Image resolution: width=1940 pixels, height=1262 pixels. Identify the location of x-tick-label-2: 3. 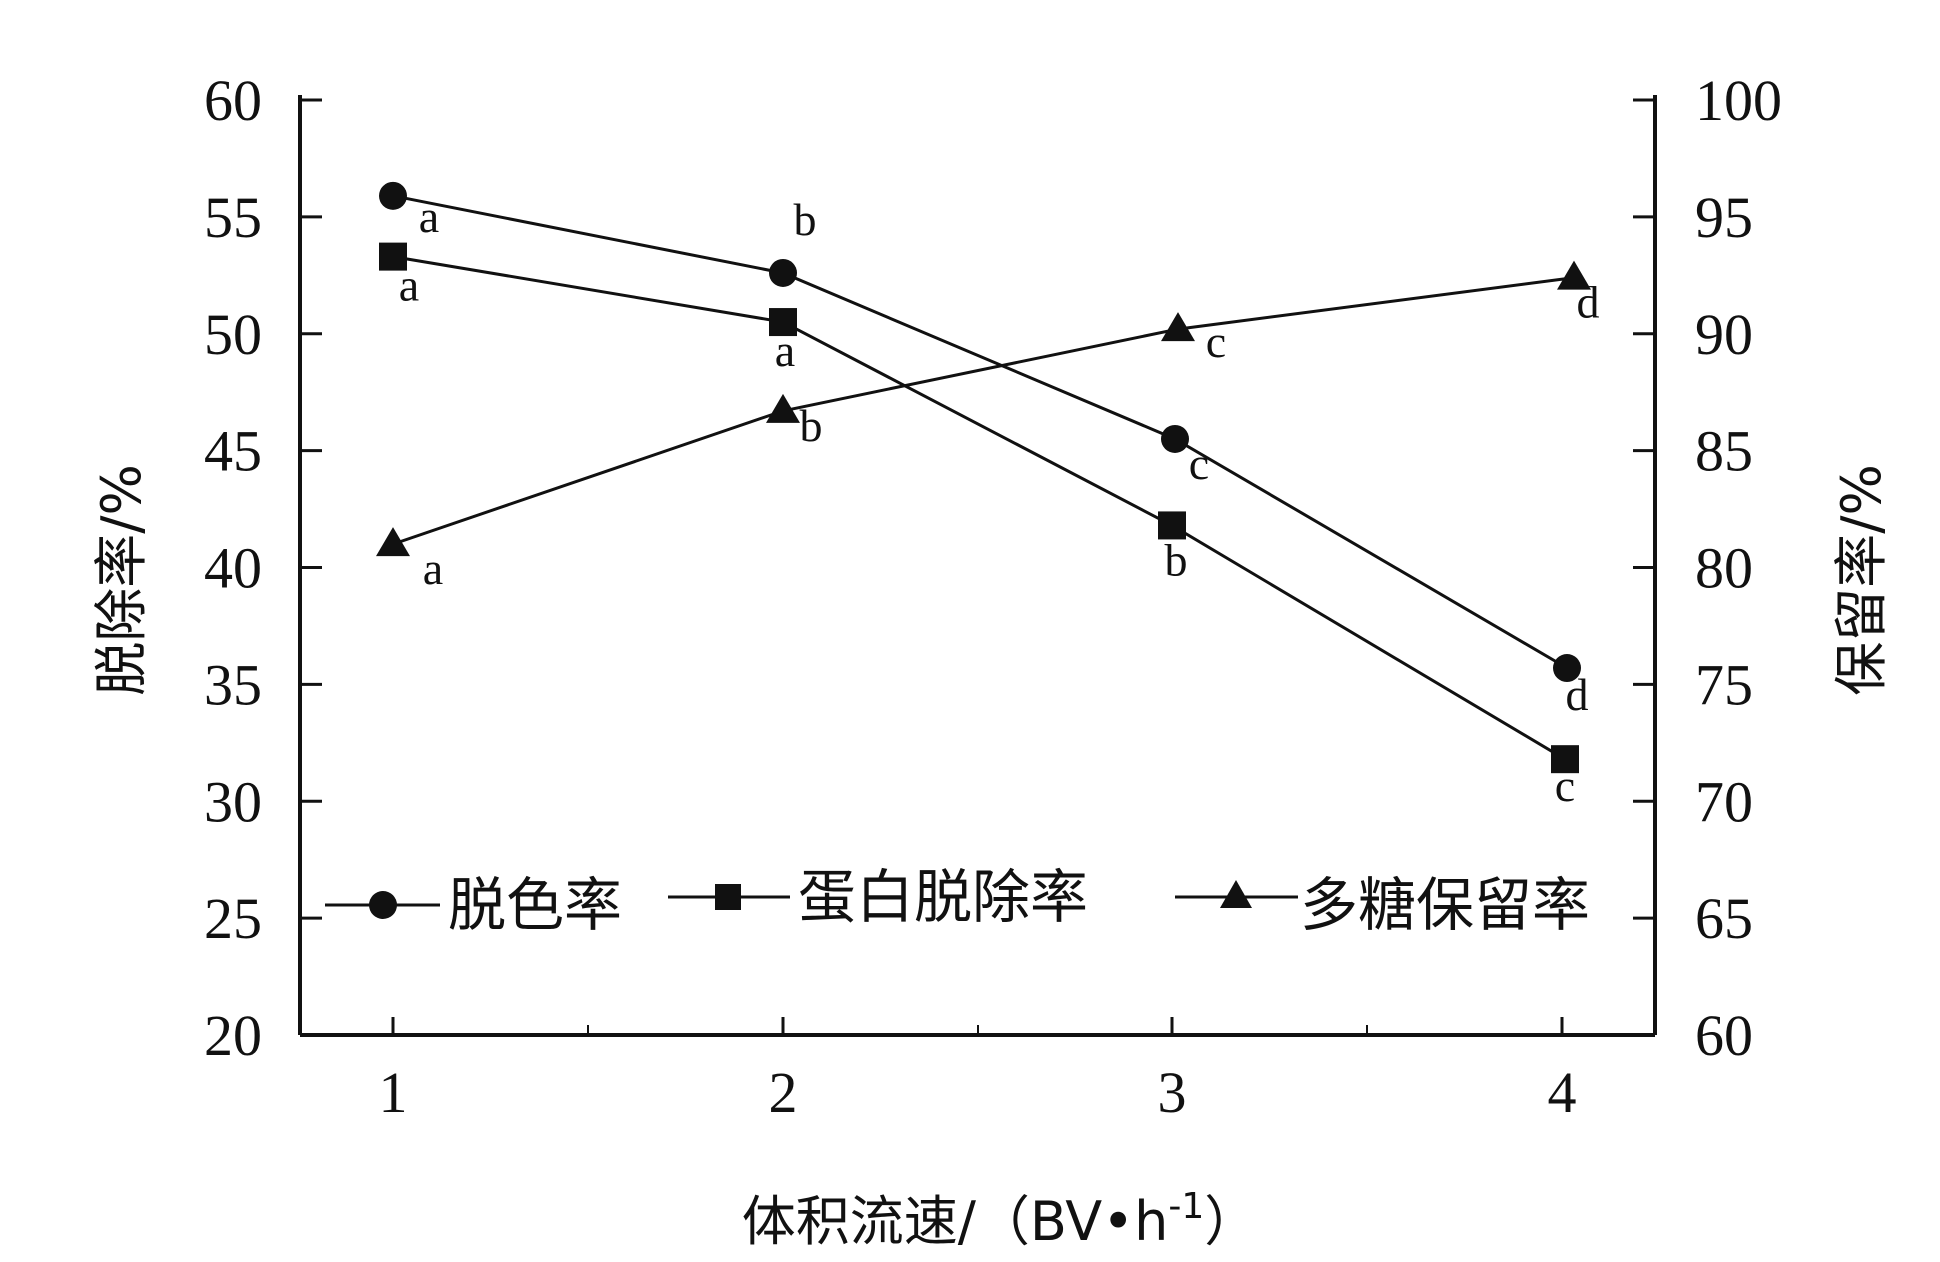
(1172, 1092).